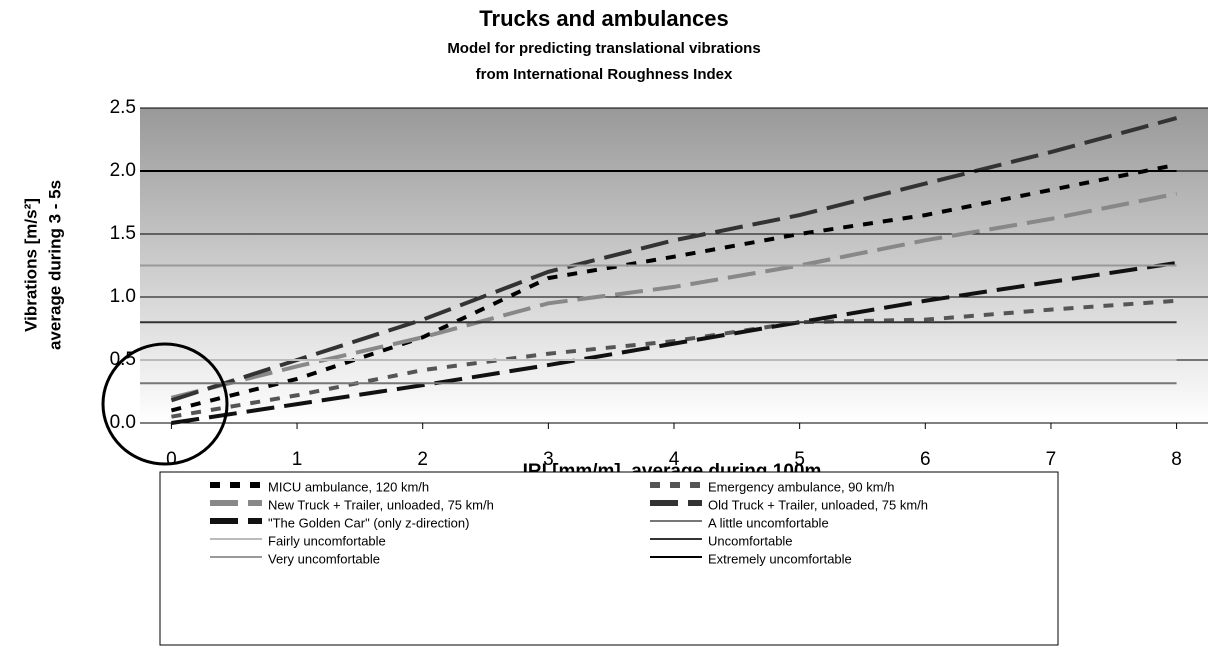  Describe the element at coordinates (780, 558) in the screenshot. I see `legend-label: Extremely uncomfortable` at that location.